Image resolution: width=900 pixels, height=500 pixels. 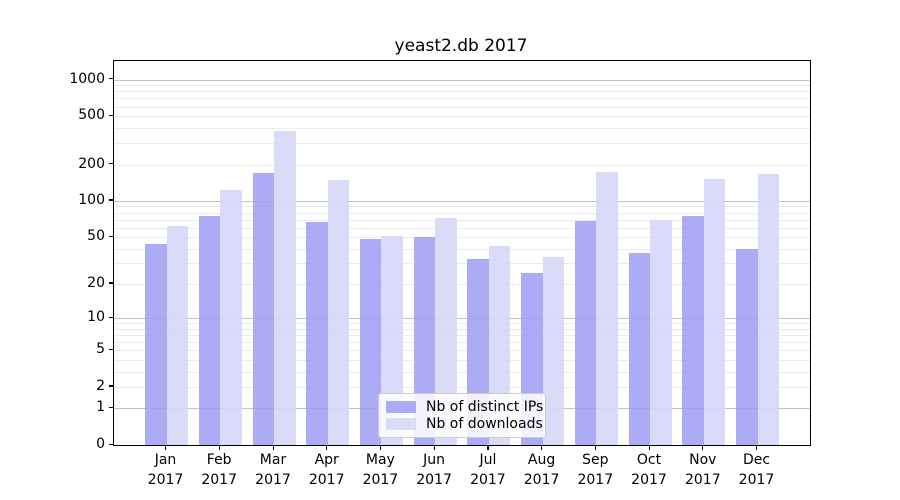 I want to click on y-tick-label: 1, so click(x=100, y=407).